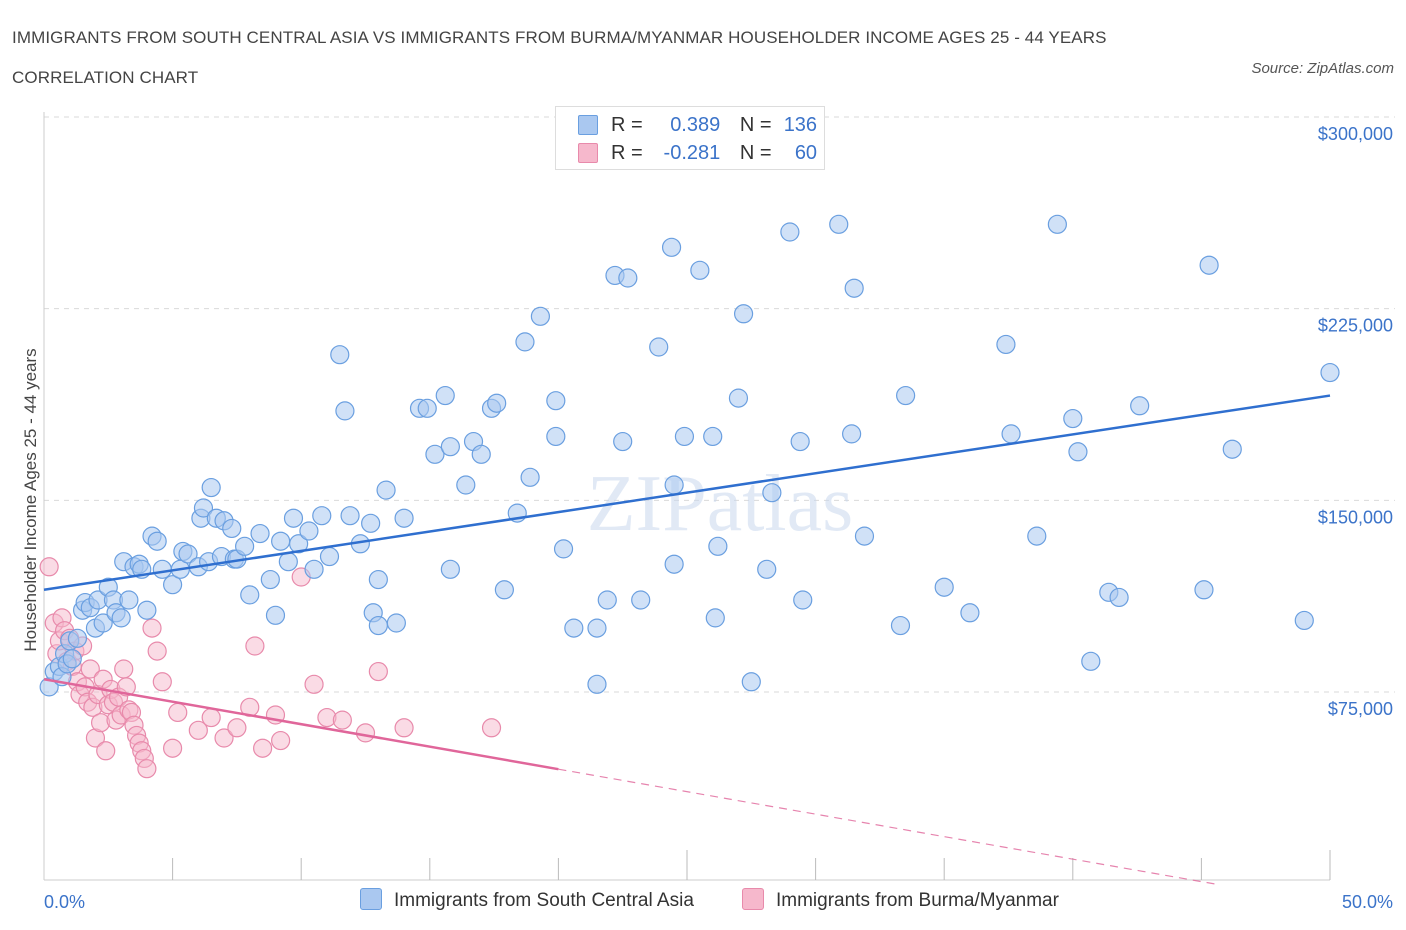 The height and width of the screenshot is (930, 1406). What do you see at coordinates (64, 902) in the screenshot?
I see `x-tick-label: 0.0%` at bounding box center [64, 902].